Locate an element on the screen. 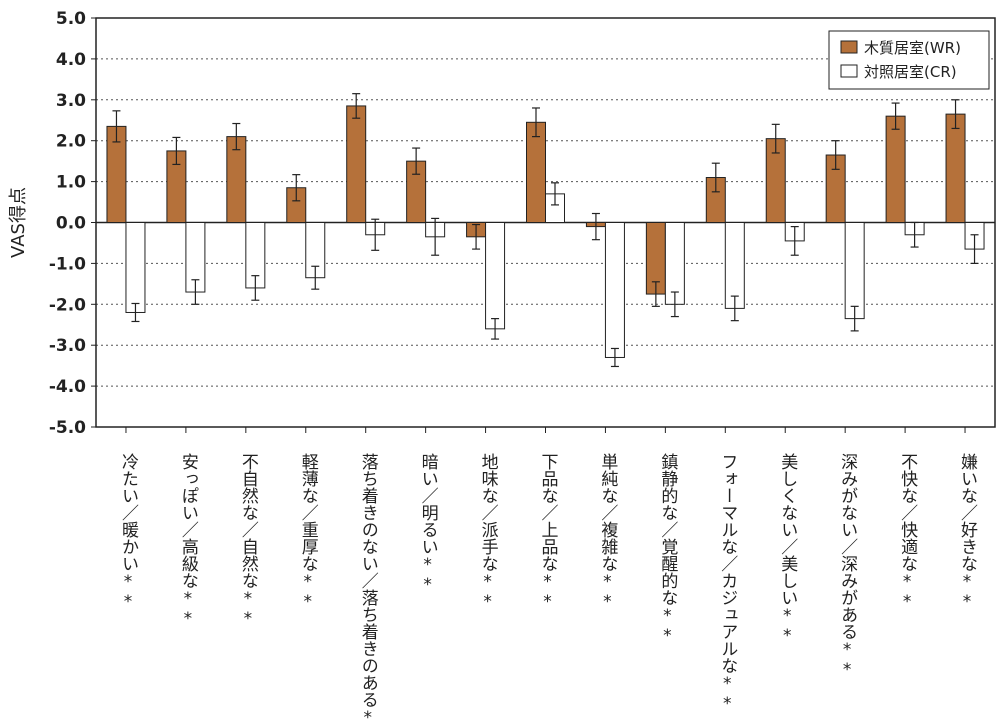  x-category-label: 軽薄な／重厚な** is located at coordinates (308, 532).